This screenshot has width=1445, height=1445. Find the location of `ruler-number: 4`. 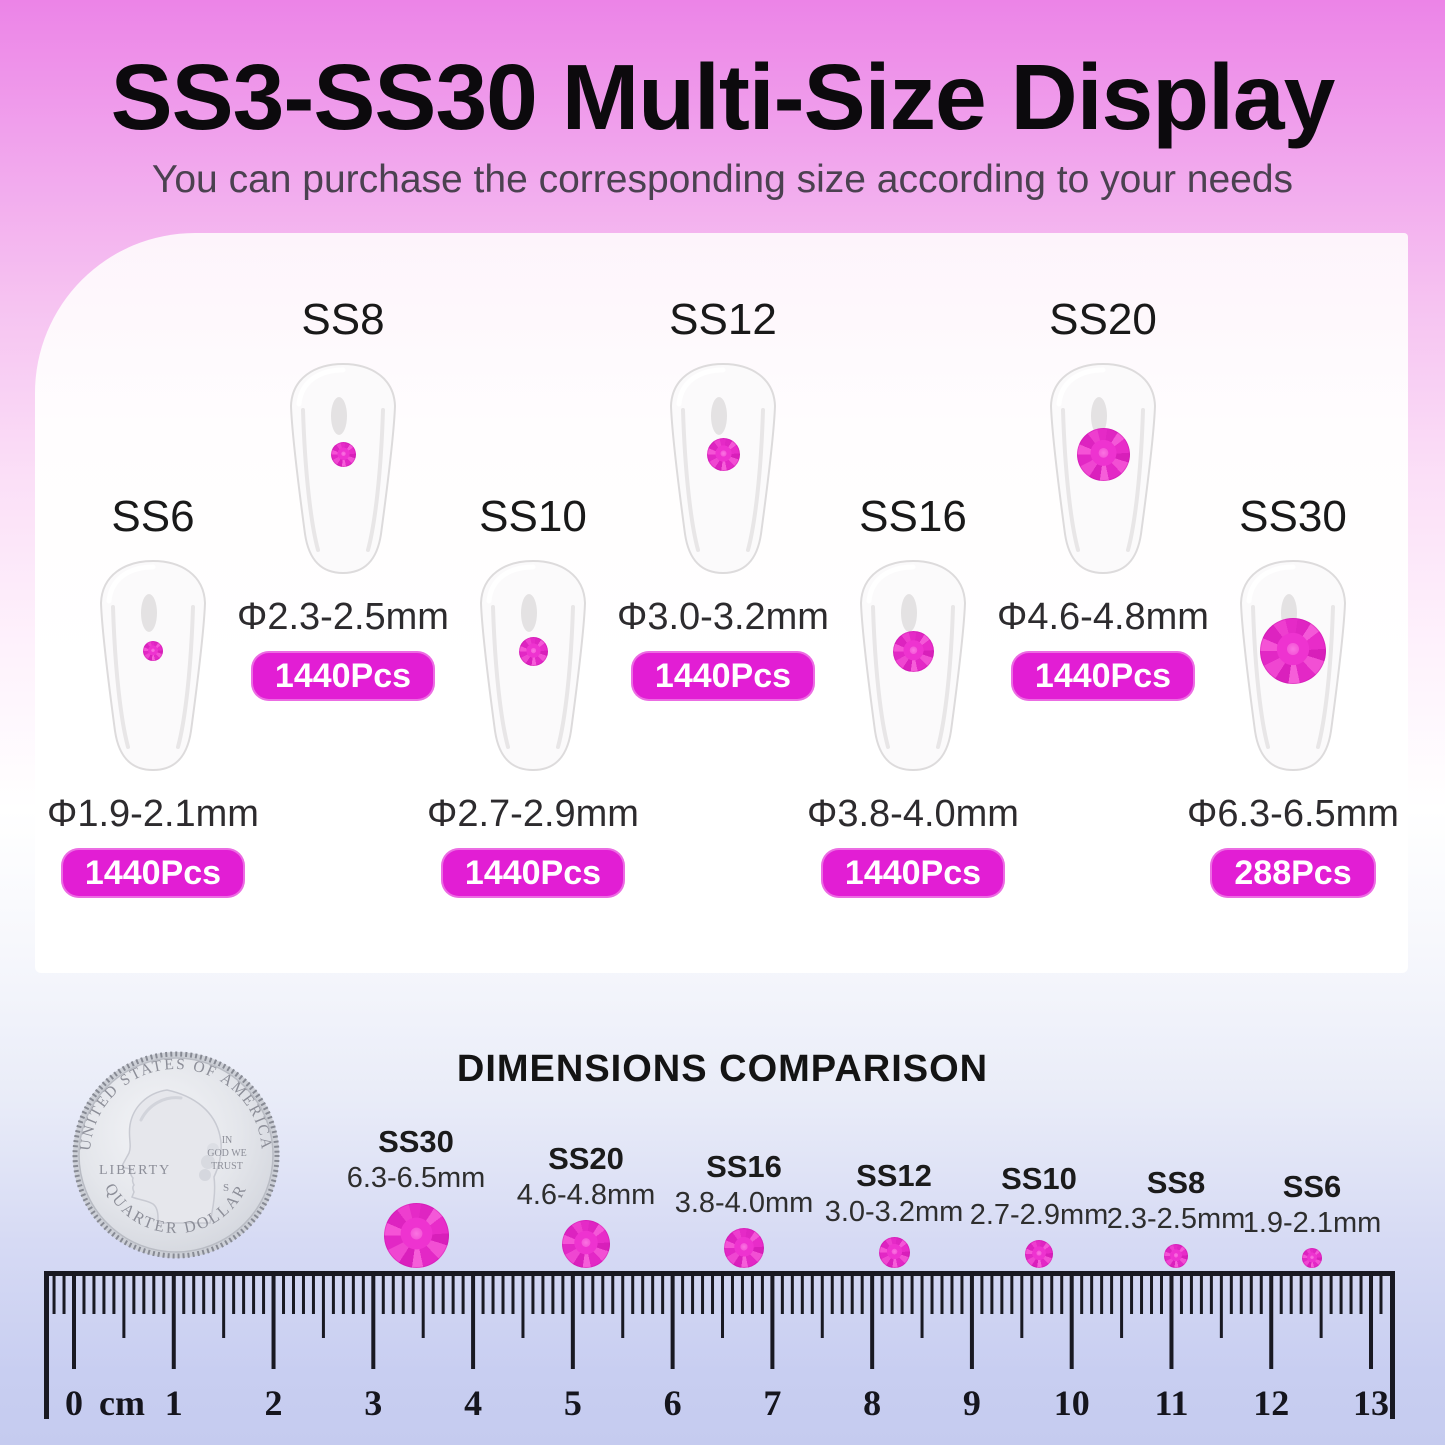

ruler-number: 4 is located at coordinates (473, 1403).